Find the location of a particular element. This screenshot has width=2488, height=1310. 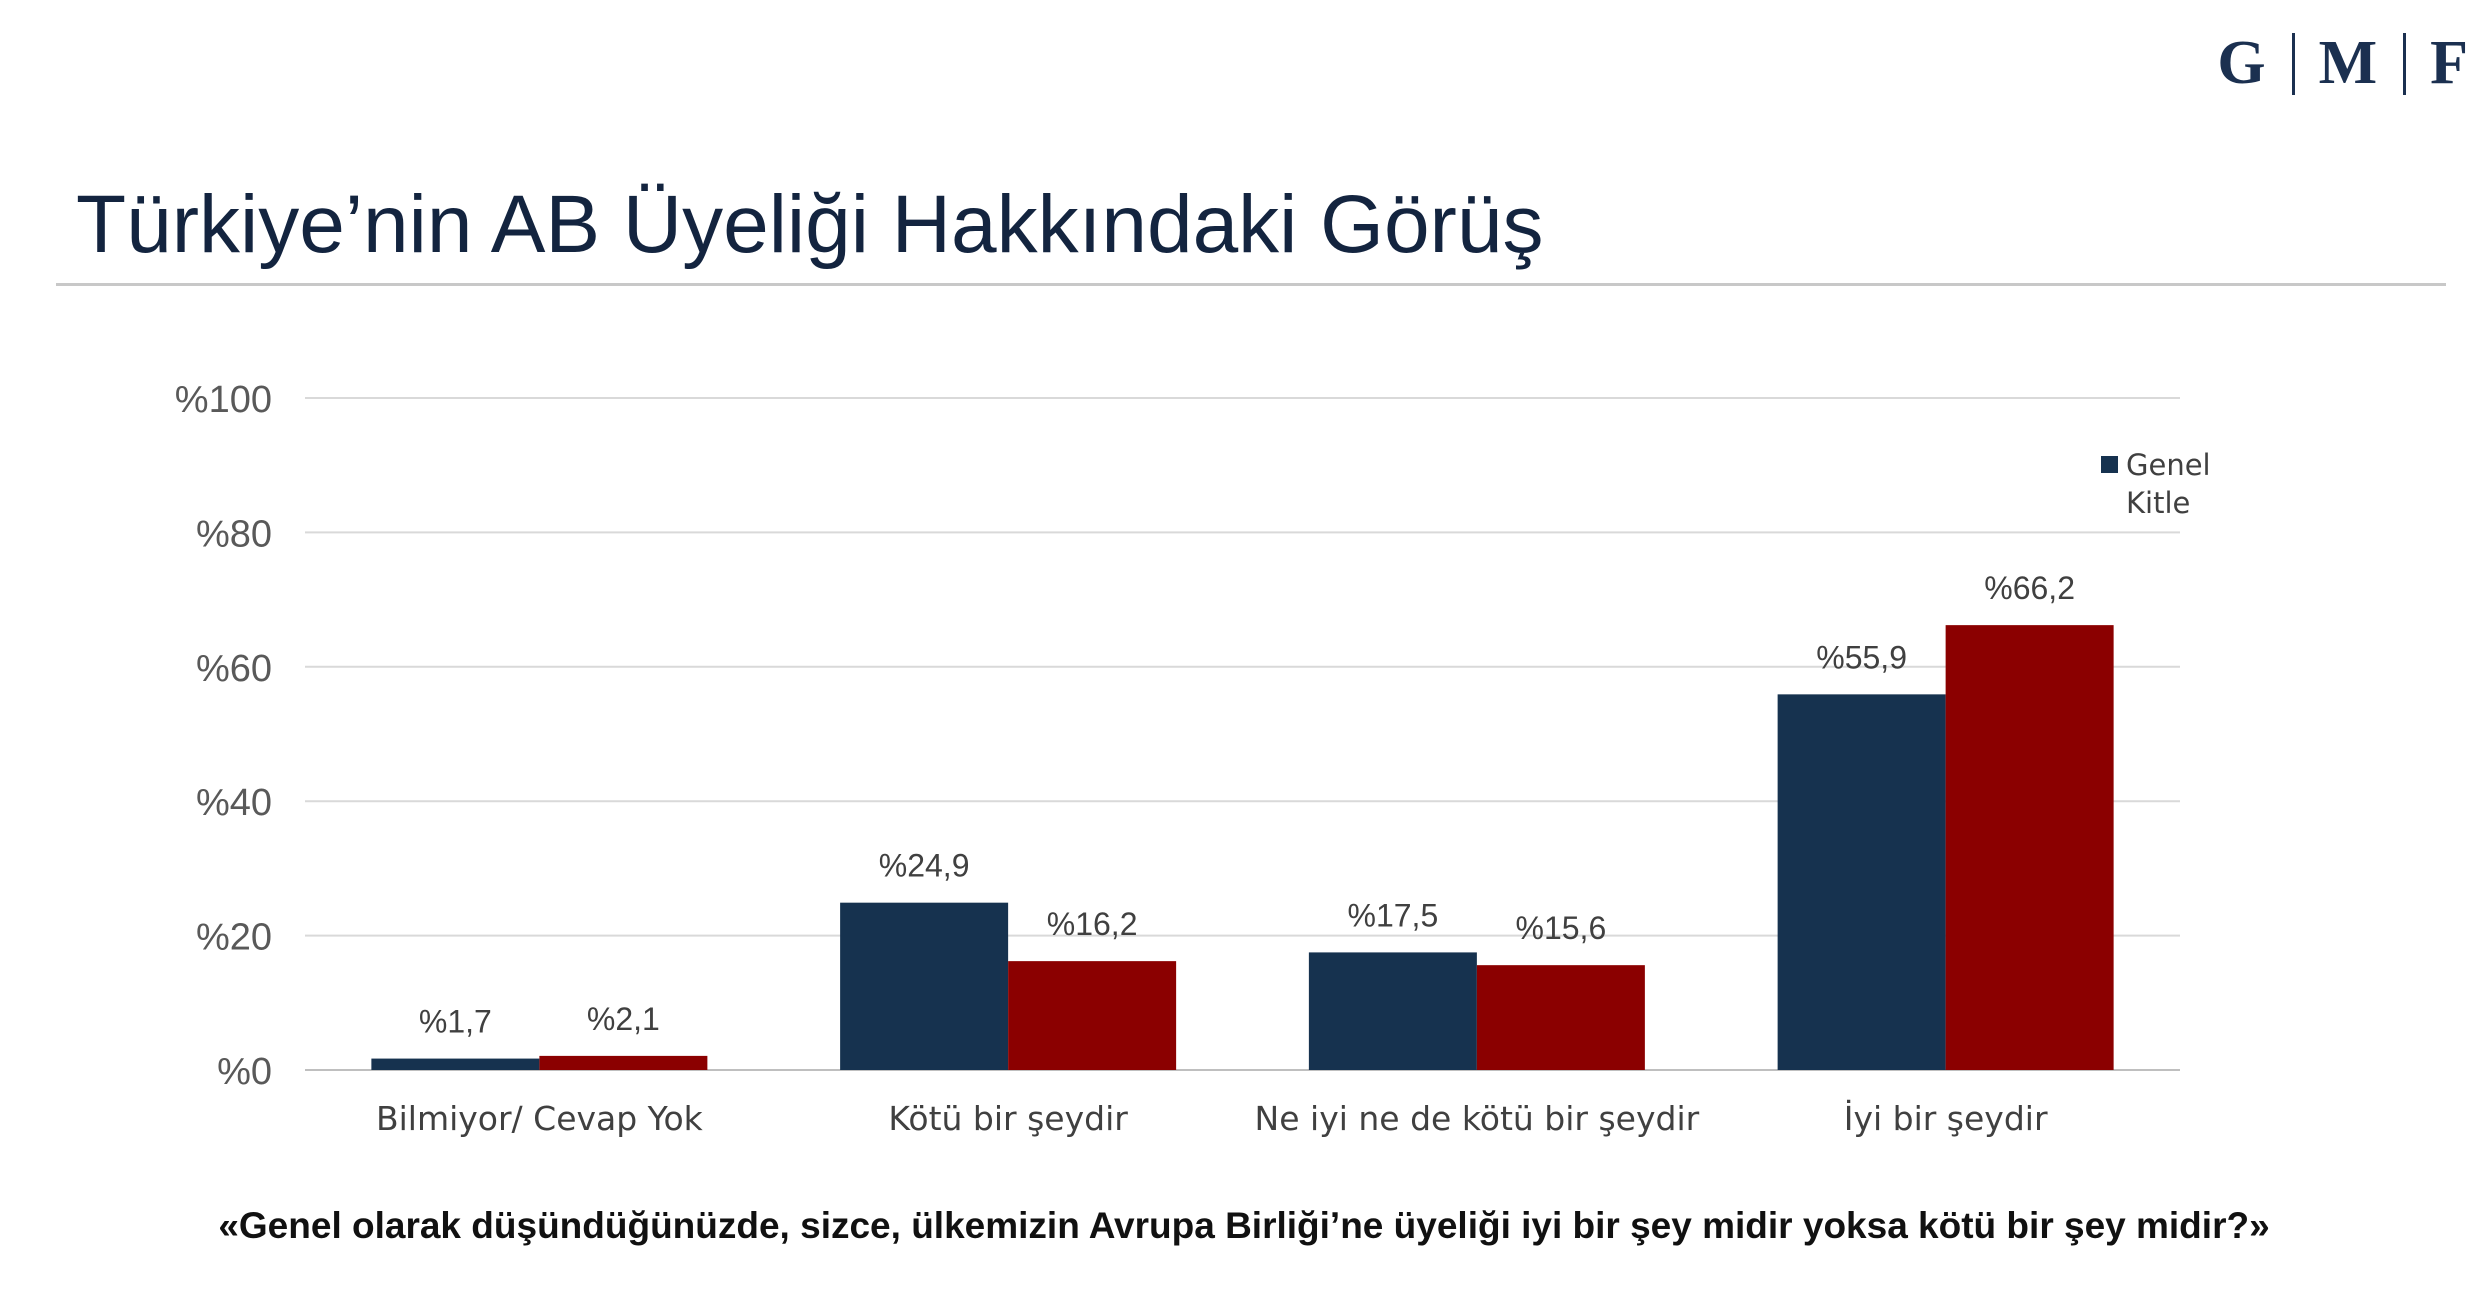

logo-letter-g: G is located at coordinates (2242, 63).